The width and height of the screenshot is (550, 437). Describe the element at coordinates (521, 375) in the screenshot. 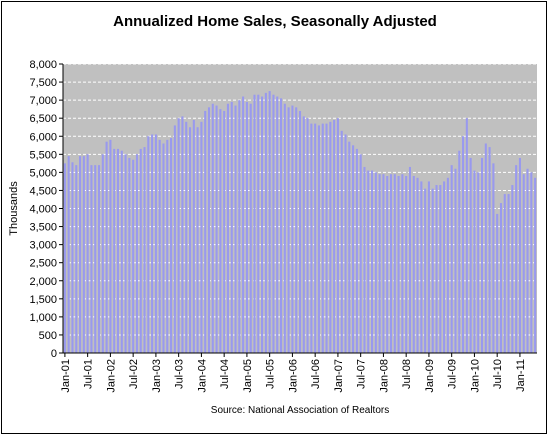

I see `x-tick-label: Jan-11` at that location.